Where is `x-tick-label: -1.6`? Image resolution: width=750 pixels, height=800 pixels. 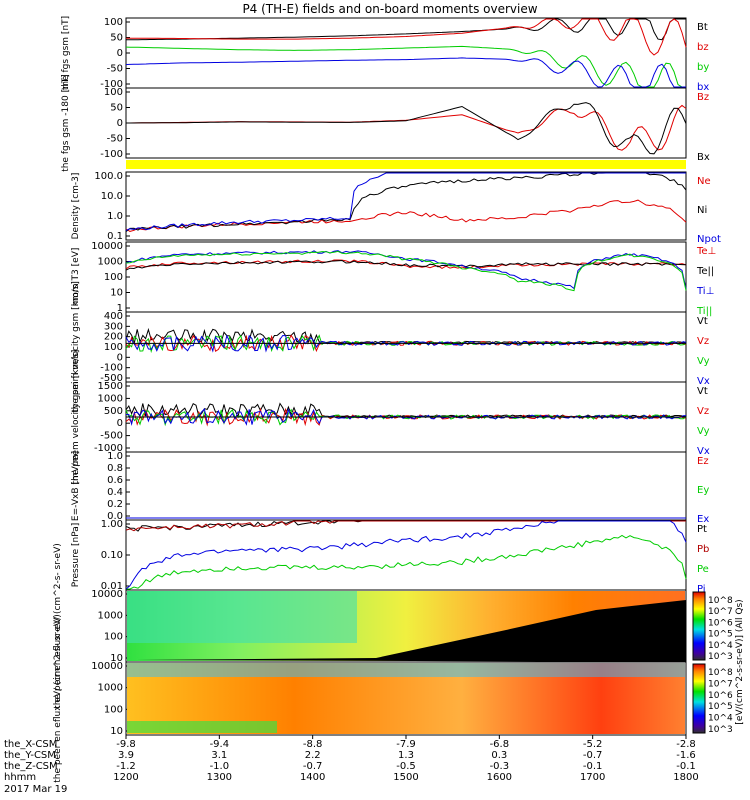
x-tick-label: -1.6 is located at coordinates (686, 755).